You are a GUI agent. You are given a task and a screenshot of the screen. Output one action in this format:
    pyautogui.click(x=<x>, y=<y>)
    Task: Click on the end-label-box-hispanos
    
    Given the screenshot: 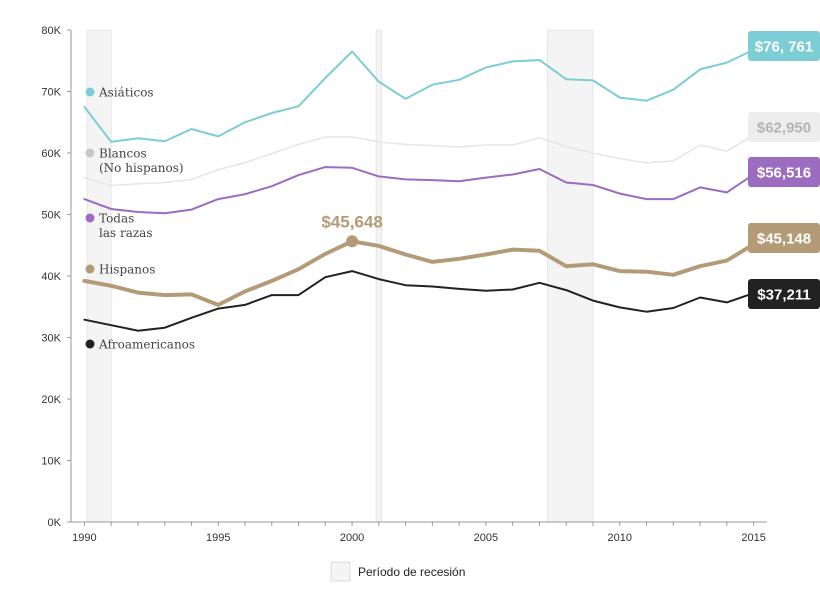 What is the action you would take?
    pyautogui.click(x=784, y=238)
    